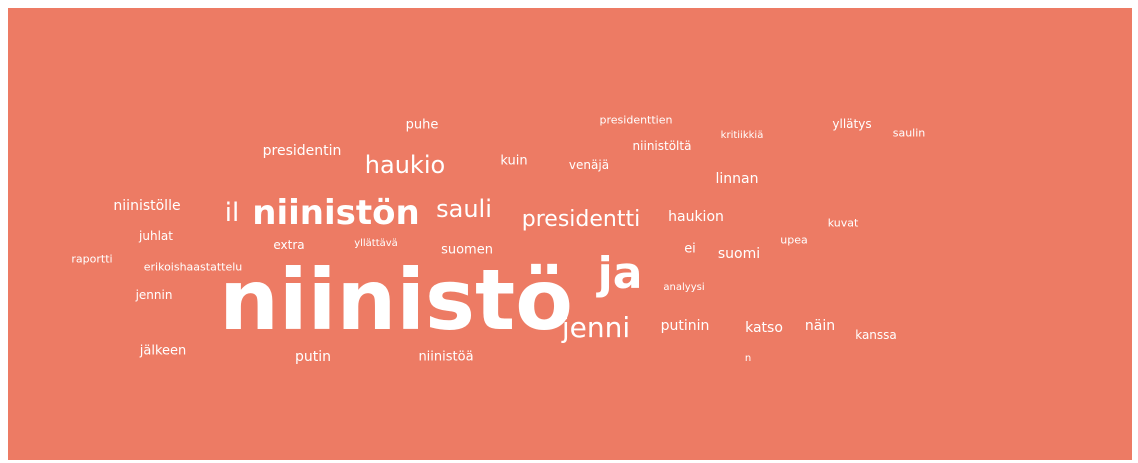  I want to click on word-presidentin: presidentin, so click(302, 151).